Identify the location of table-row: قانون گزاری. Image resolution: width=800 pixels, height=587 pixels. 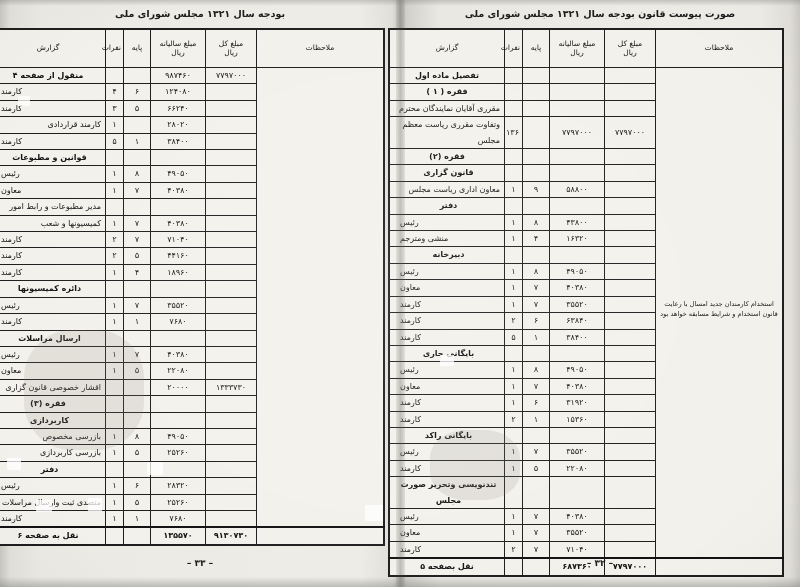
(585, 173).